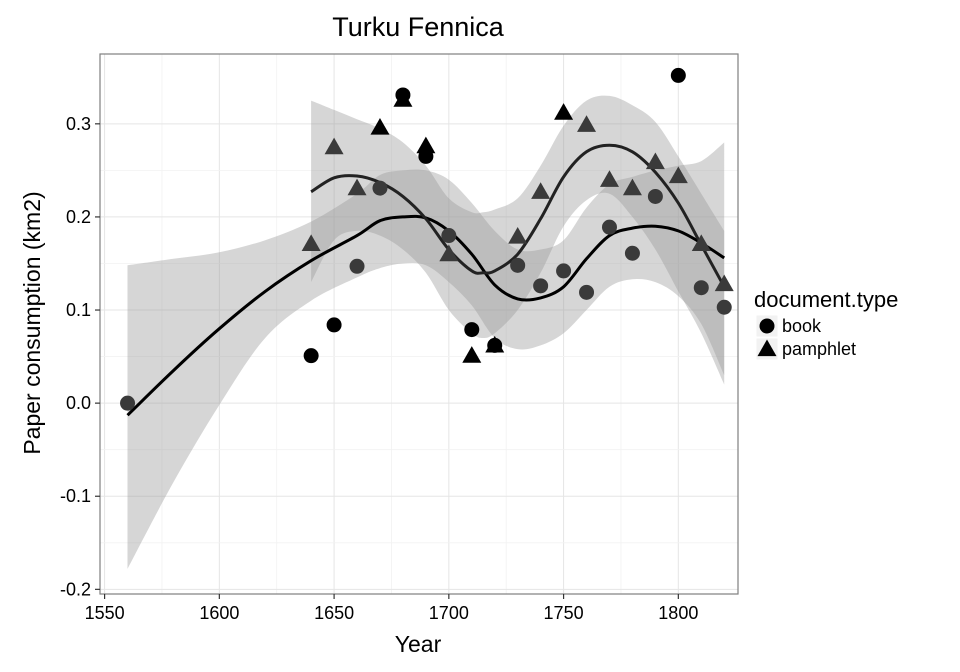  I want to click on legend-label: book, so click(802, 326).